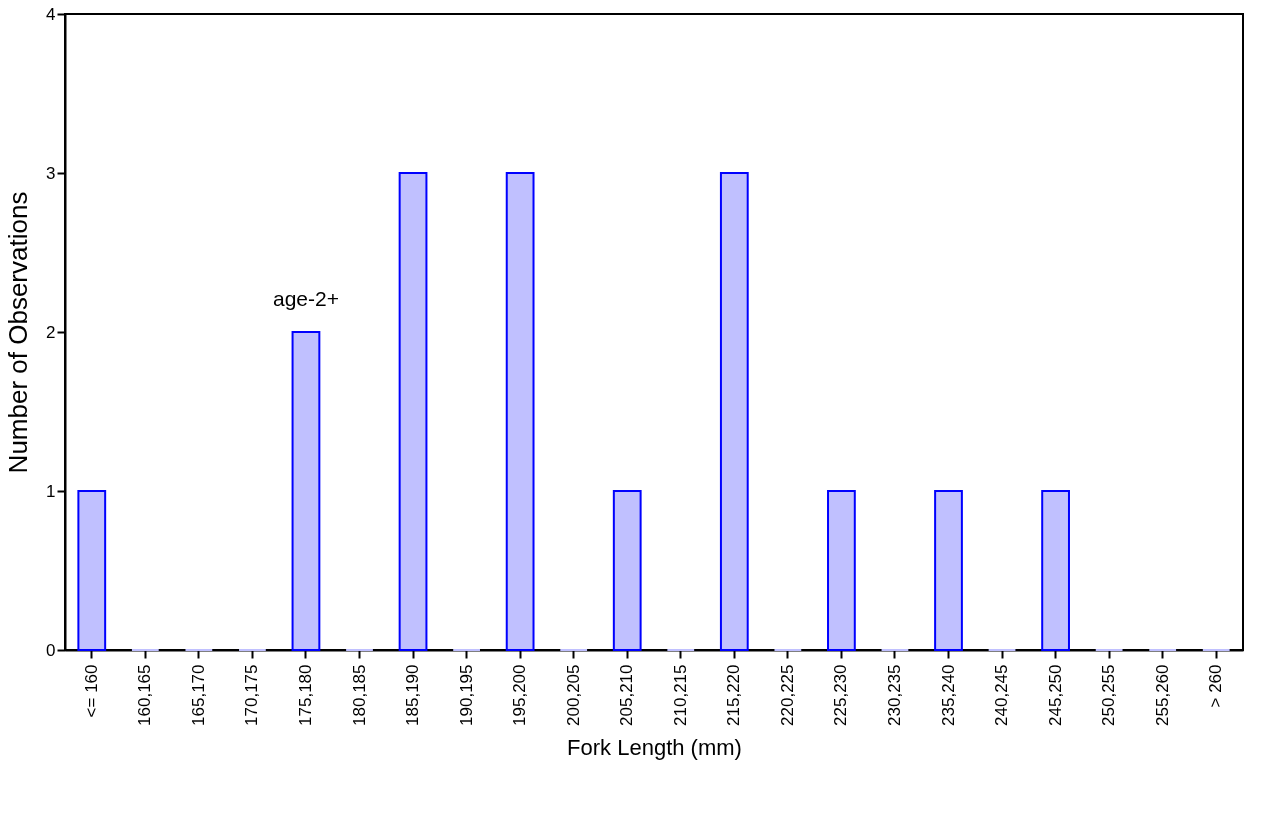 This screenshot has width=1285, height=833. I want to click on x-tick-label: 205,210, so click(627, 695).